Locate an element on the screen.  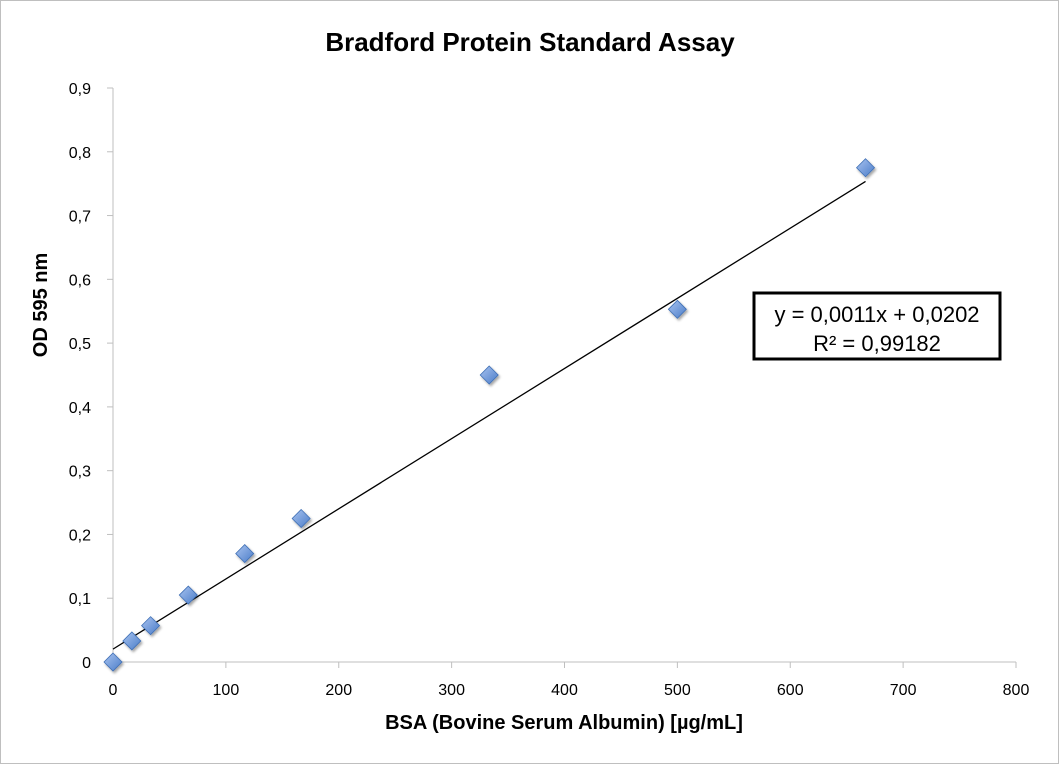
trendline-equation: y = 0,0011x + 0,0202 is located at coordinates (876, 314).